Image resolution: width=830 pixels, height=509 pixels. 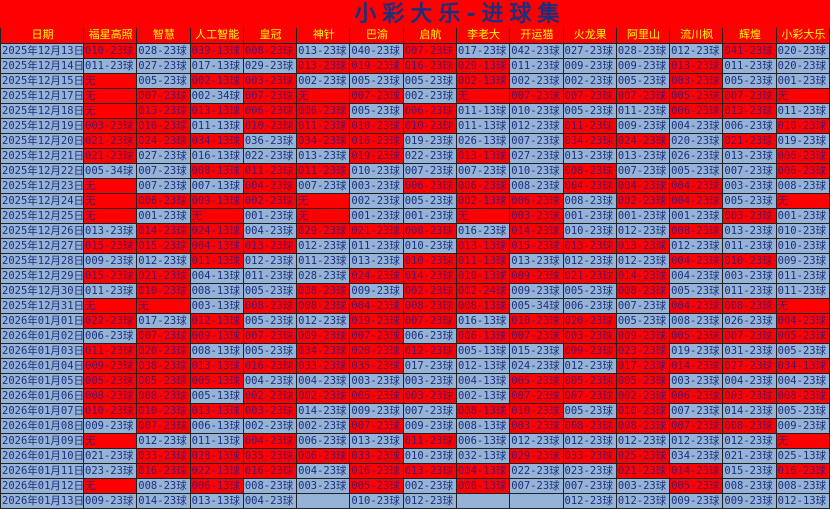 I want to click on goal-cell: 012-13球, so click(x=483, y=365).